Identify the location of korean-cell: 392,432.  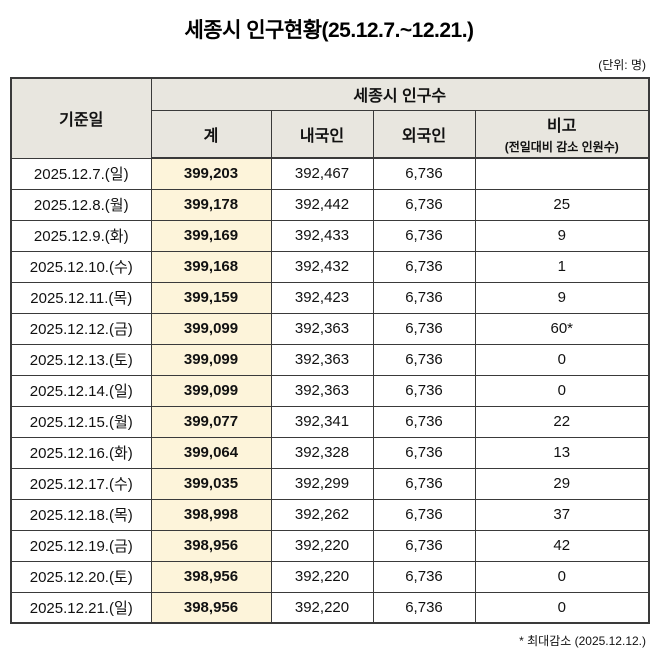
(322, 266).